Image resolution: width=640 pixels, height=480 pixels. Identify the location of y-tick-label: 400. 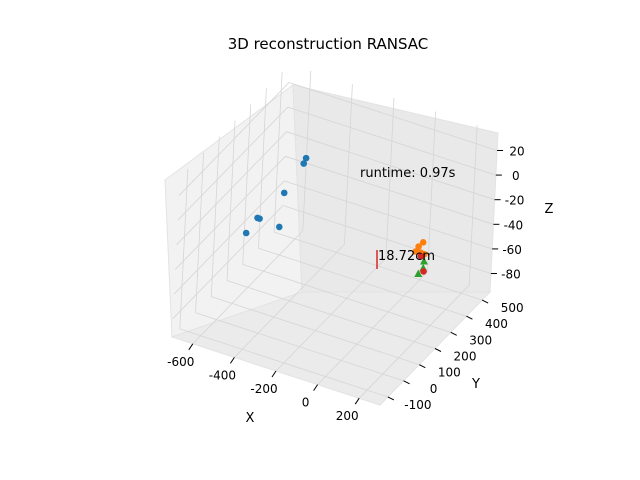
(496, 324).